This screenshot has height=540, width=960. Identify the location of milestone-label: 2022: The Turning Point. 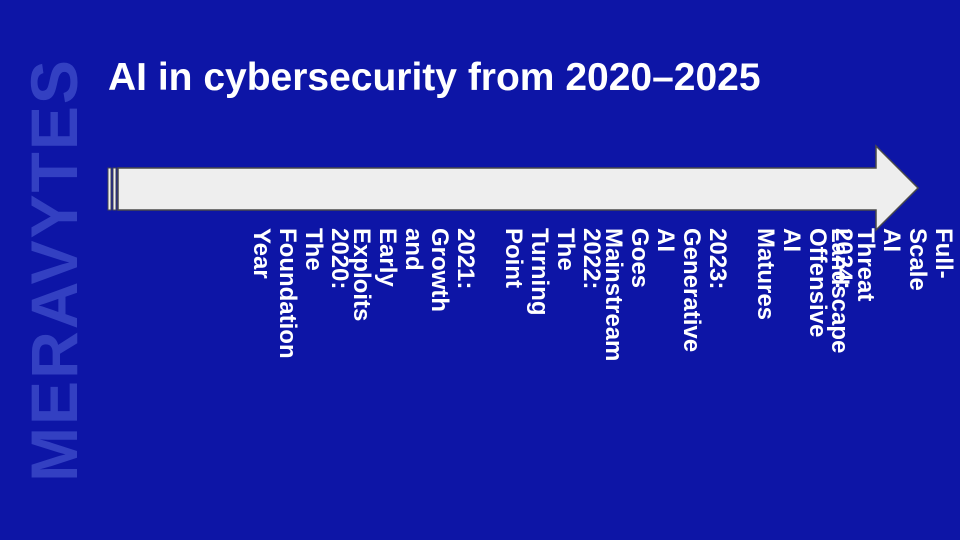
(552, 272).